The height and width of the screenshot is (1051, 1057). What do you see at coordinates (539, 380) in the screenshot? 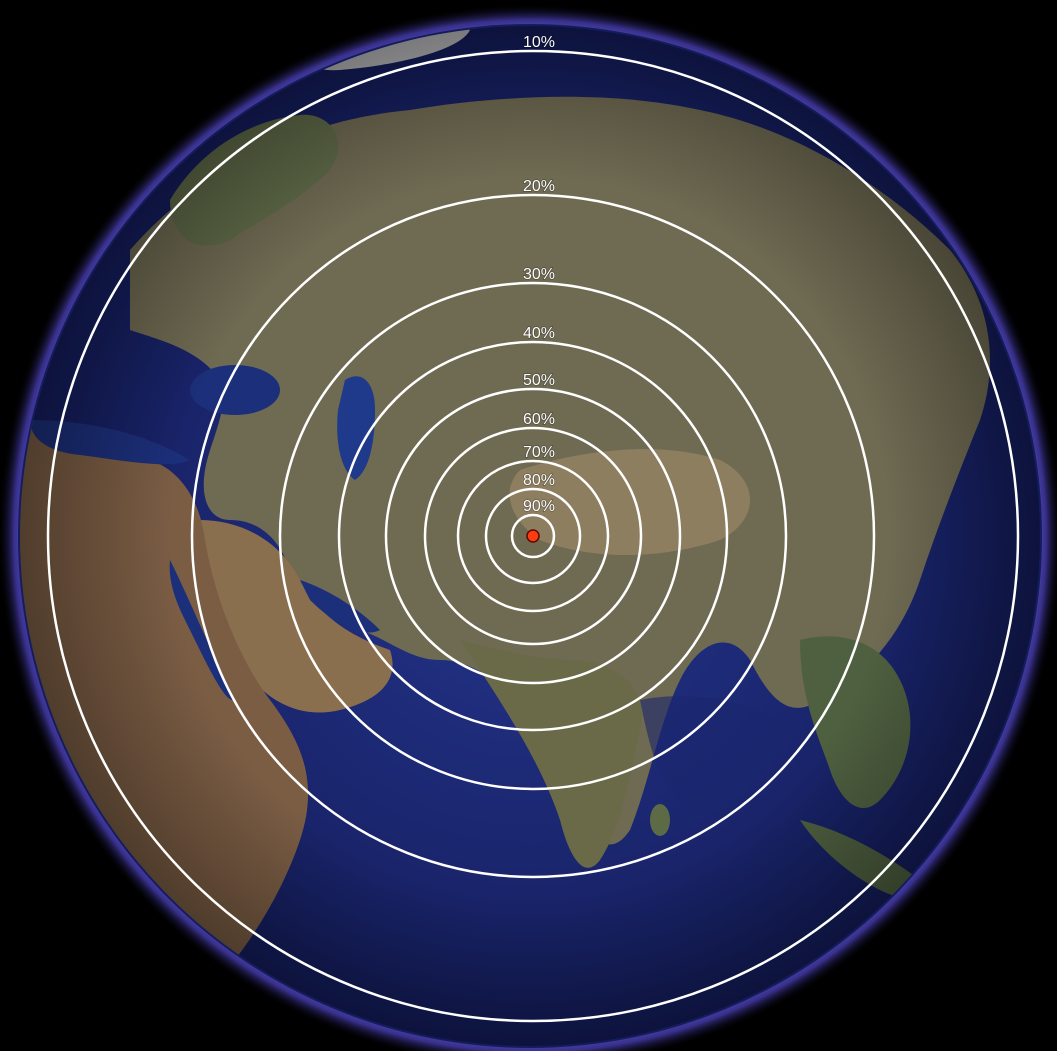
I see `ring-label-50pct: 50%` at bounding box center [539, 380].